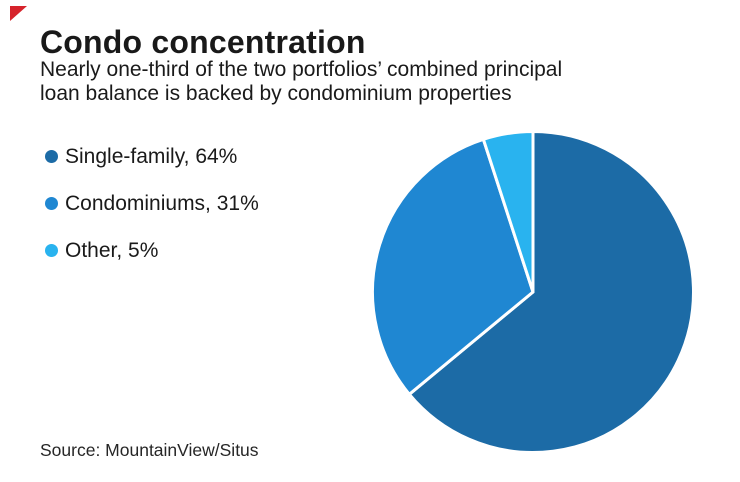  Describe the element at coordinates (453, 266) in the screenshot. I see `pie-slice-condominiums` at that location.